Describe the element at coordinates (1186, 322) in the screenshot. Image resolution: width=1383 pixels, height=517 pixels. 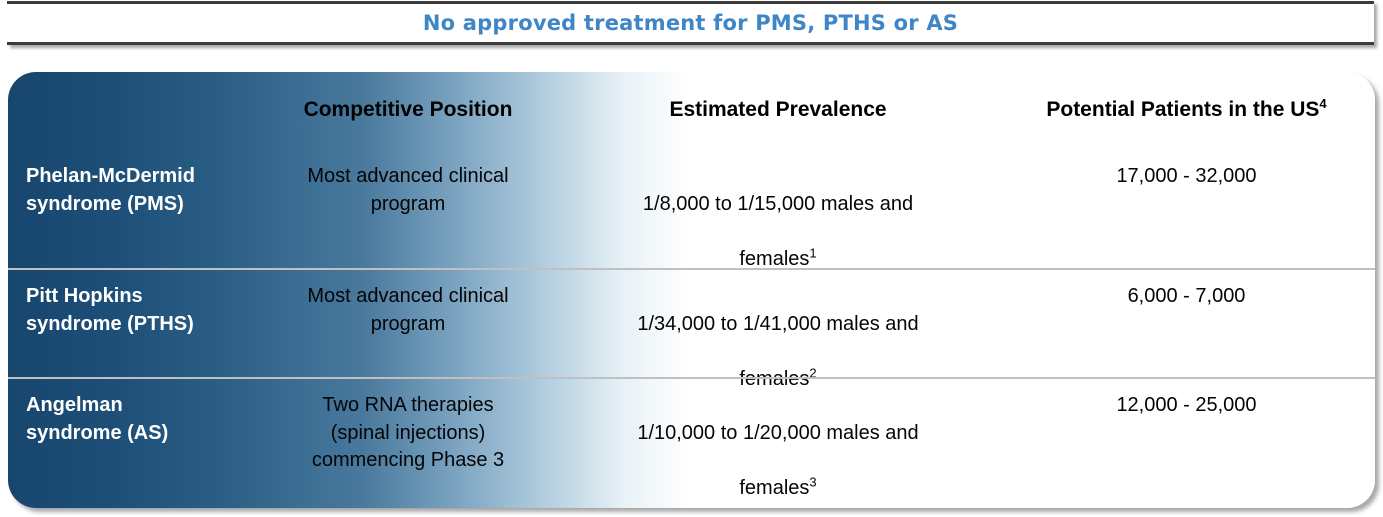
I see `row-pths-potential-patients: 6,000 - 7,000` at that location.